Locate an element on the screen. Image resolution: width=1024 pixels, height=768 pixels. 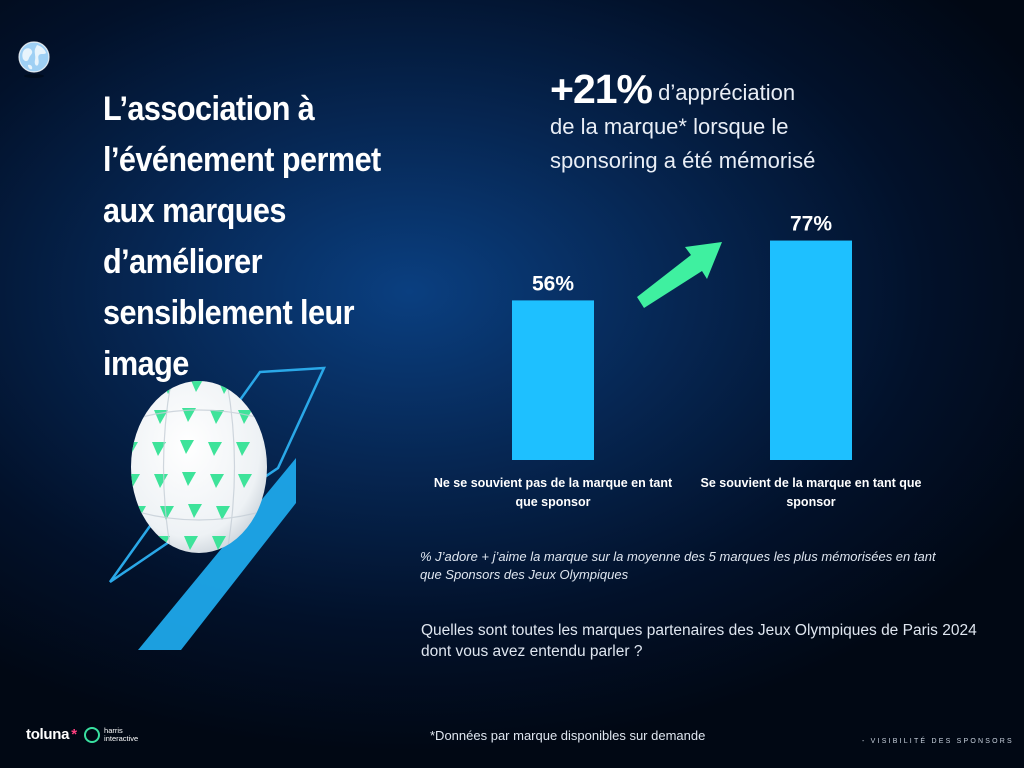
ball-illustration is located at coordinates (216, 505).